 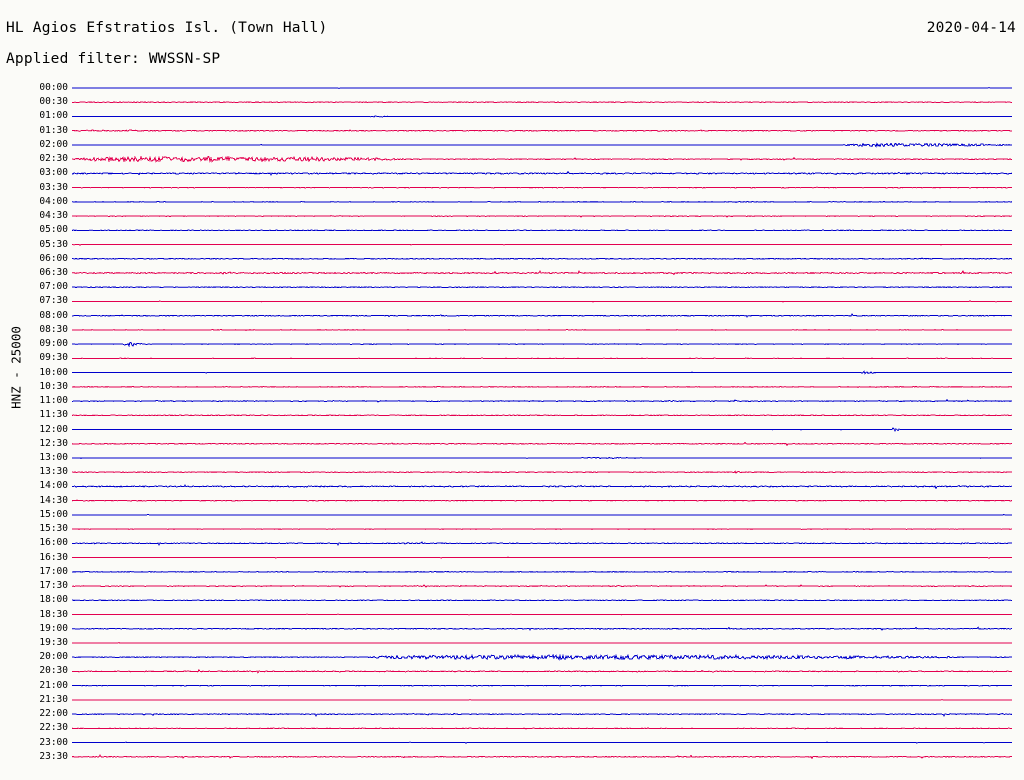 I want to click on time-tick-label: 02:00, so click(x=53, y=144).